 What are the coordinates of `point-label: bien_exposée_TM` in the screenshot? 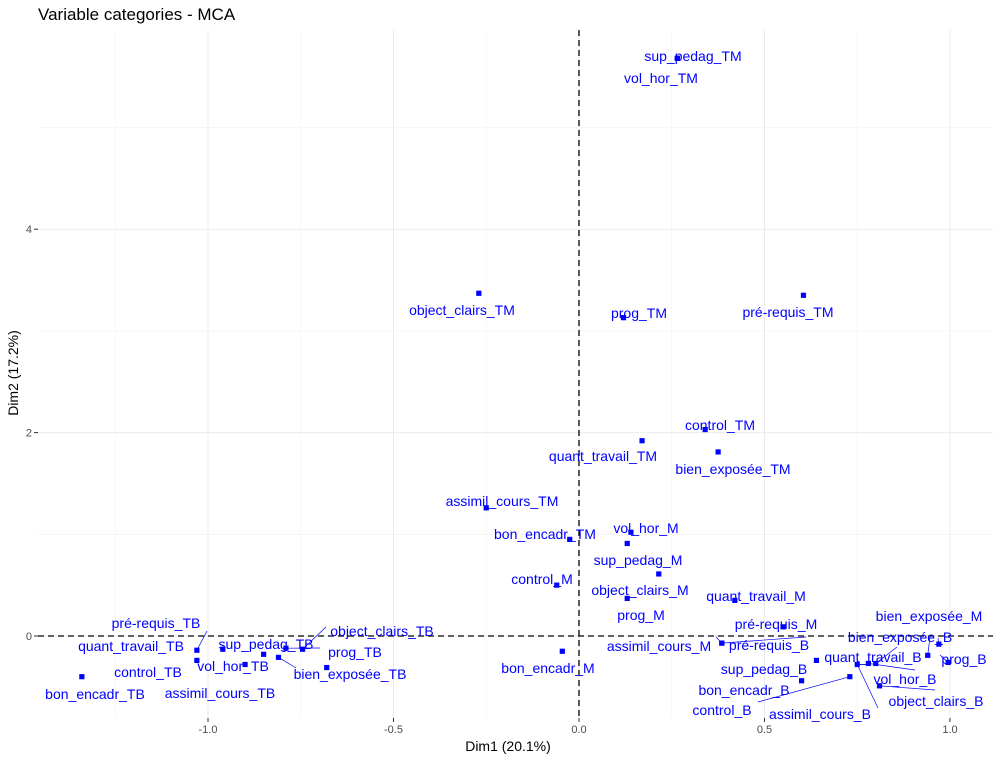 It's located at (732, 469).